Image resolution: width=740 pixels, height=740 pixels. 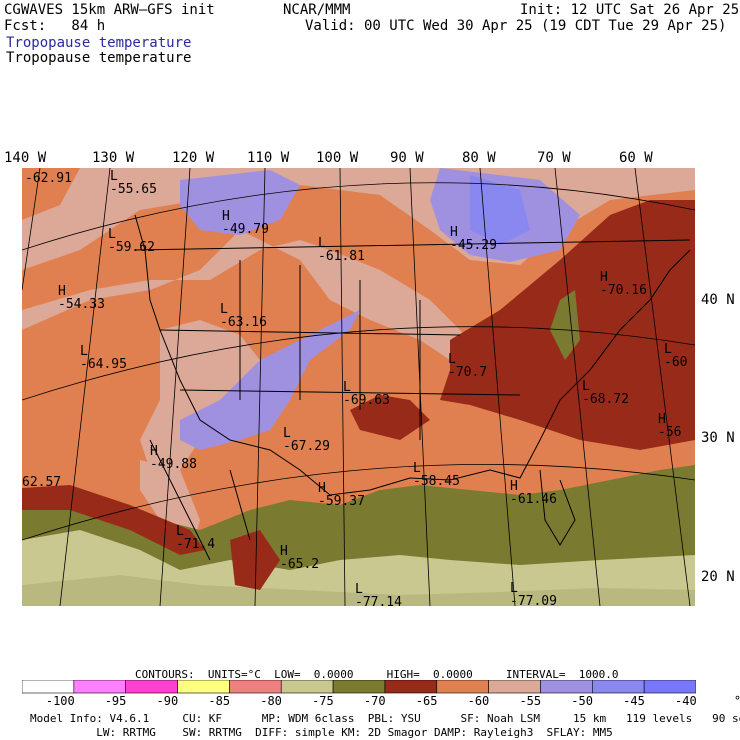 What do you see at coordinates (113, 158) in the screenshot?
I see `lon-label-130w: 130 W` at bounding box center [113, 158].